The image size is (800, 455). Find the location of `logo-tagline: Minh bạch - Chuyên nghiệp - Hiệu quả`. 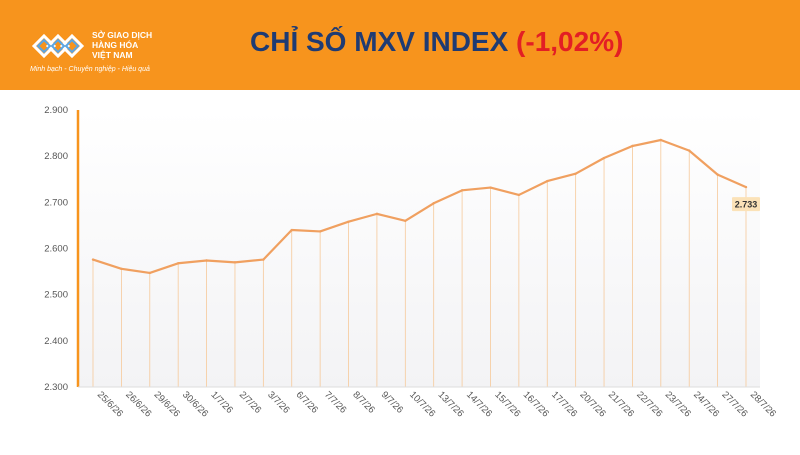

logo-tagline: Minh bạch - Chuyên nghiệp - Hiệu quả is located at coordinates (90, 69).